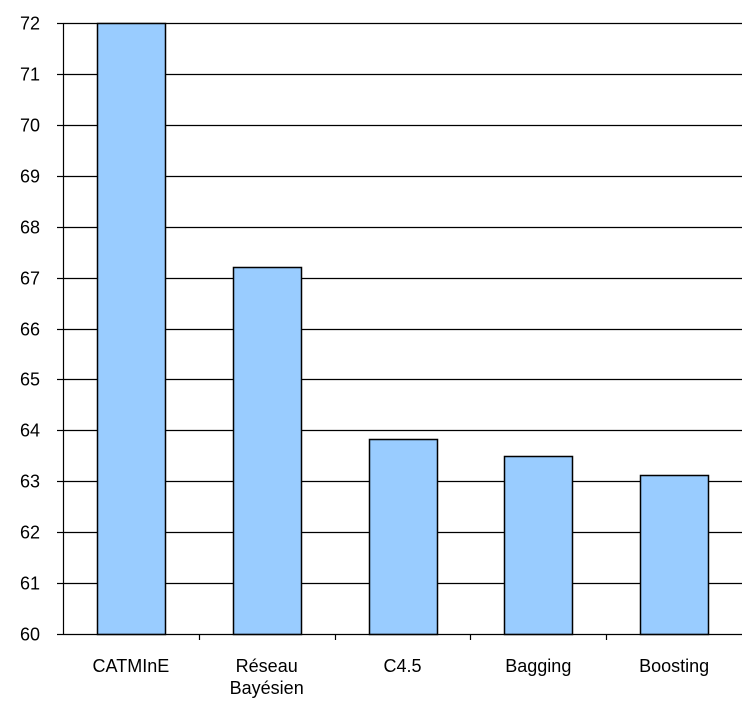 Image resolution: width=743 pixels, height=708 pixels. I want to click on x-tick-label: Boosting, so click(674, 666).